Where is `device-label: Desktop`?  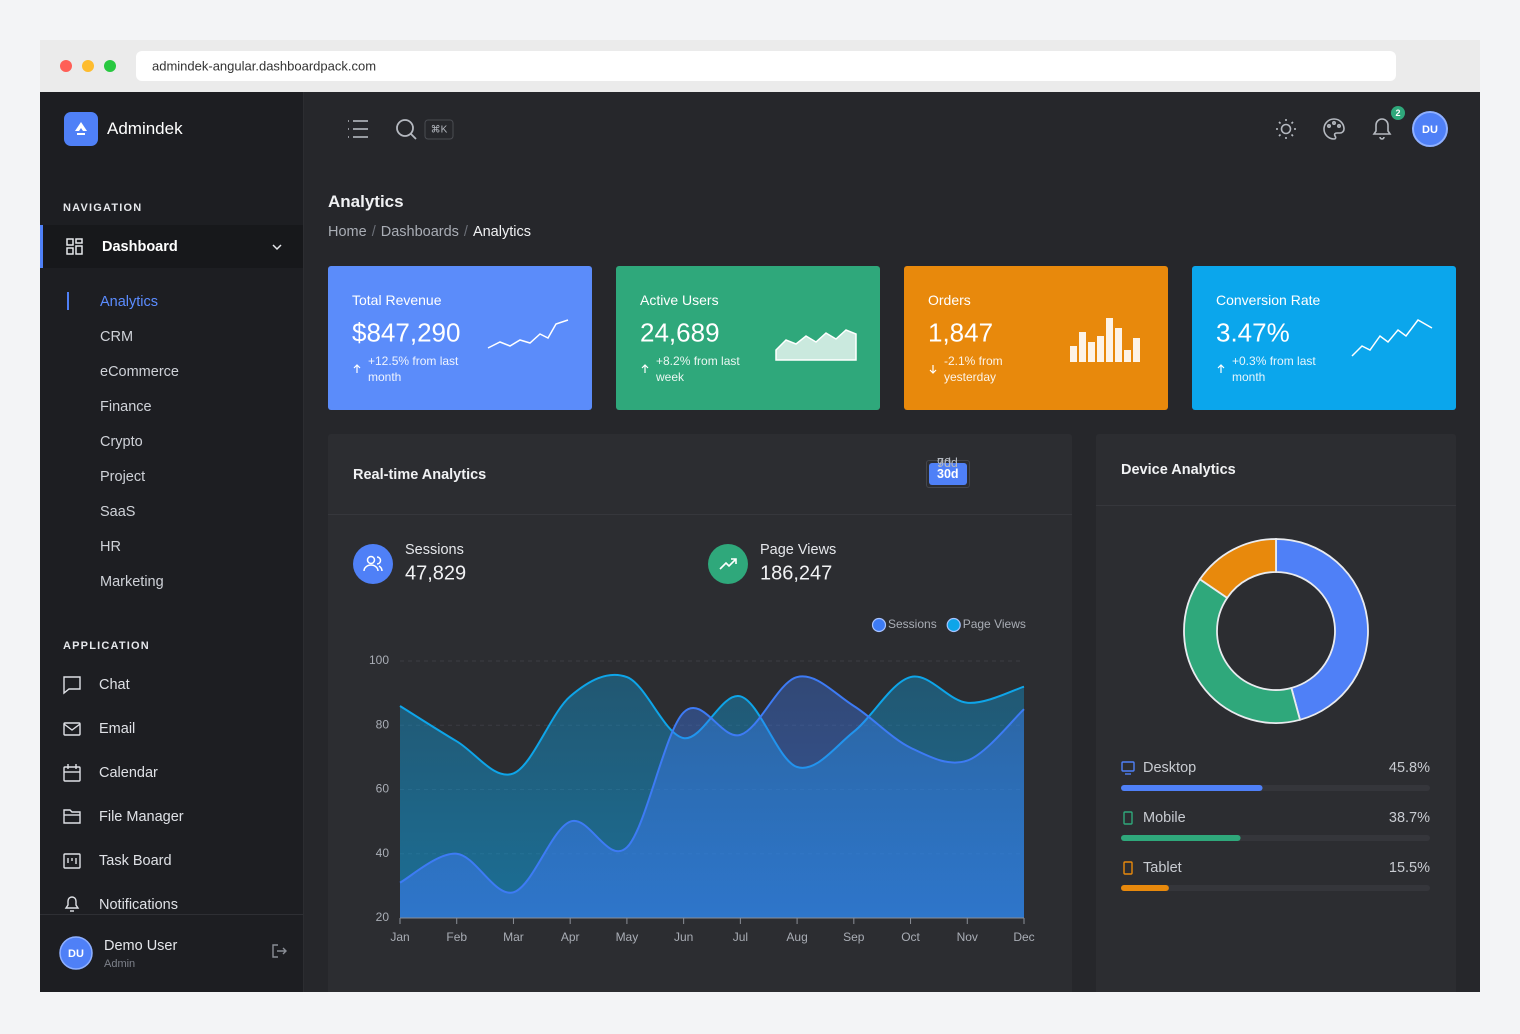
device-label: Desktop is located at coordinates (1169, 768).